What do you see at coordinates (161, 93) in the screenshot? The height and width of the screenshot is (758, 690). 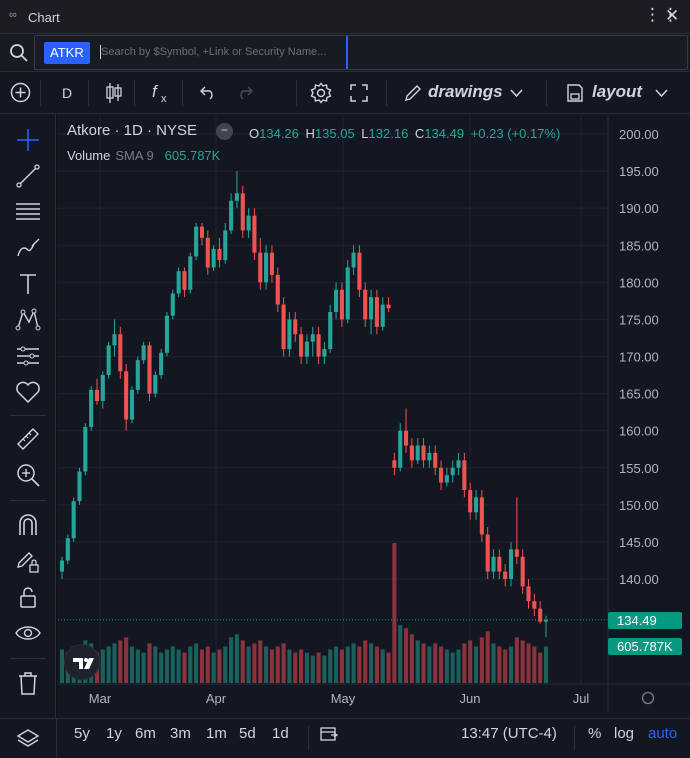 I see `indicators-icon: f x` at bounding box center [161, 93].